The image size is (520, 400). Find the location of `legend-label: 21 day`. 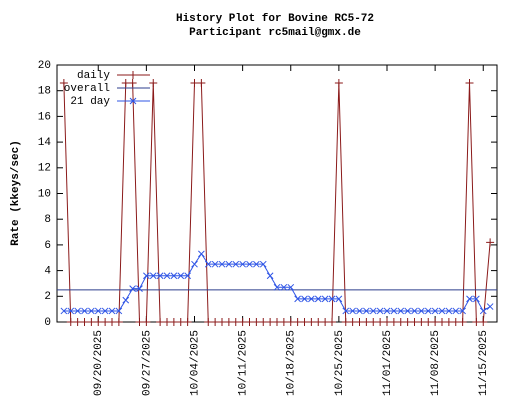

legend-label: 21 day is located at coordinates (90, 102).